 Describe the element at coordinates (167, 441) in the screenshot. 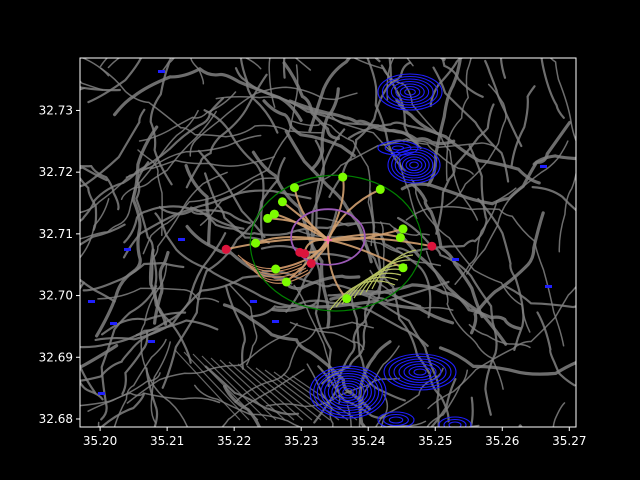

I see `x-tick-label: 35.21` at that location.